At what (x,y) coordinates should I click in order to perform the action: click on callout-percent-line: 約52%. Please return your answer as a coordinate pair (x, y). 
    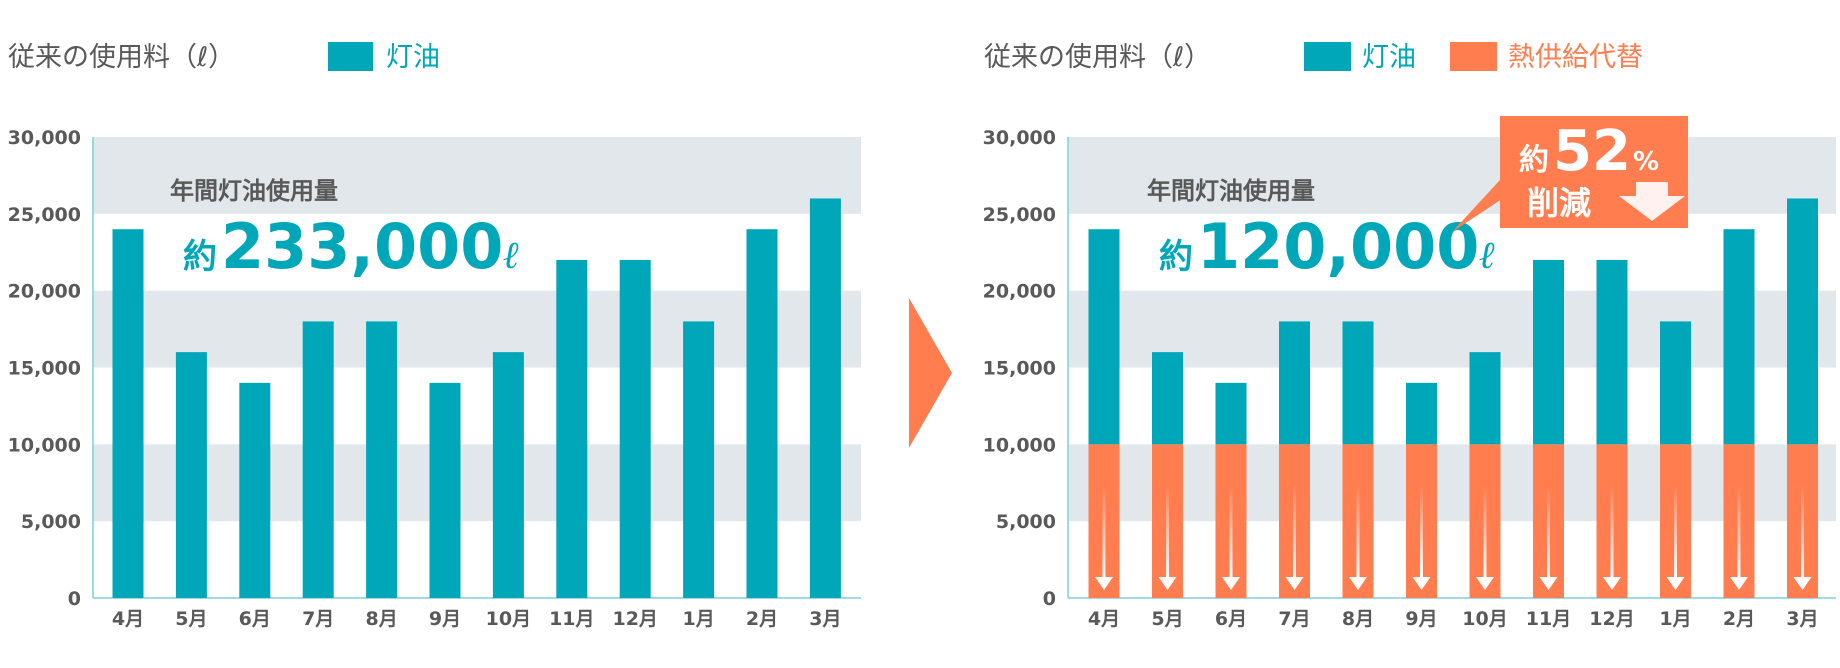
    Looking at the image, I should click on (1589, 151).